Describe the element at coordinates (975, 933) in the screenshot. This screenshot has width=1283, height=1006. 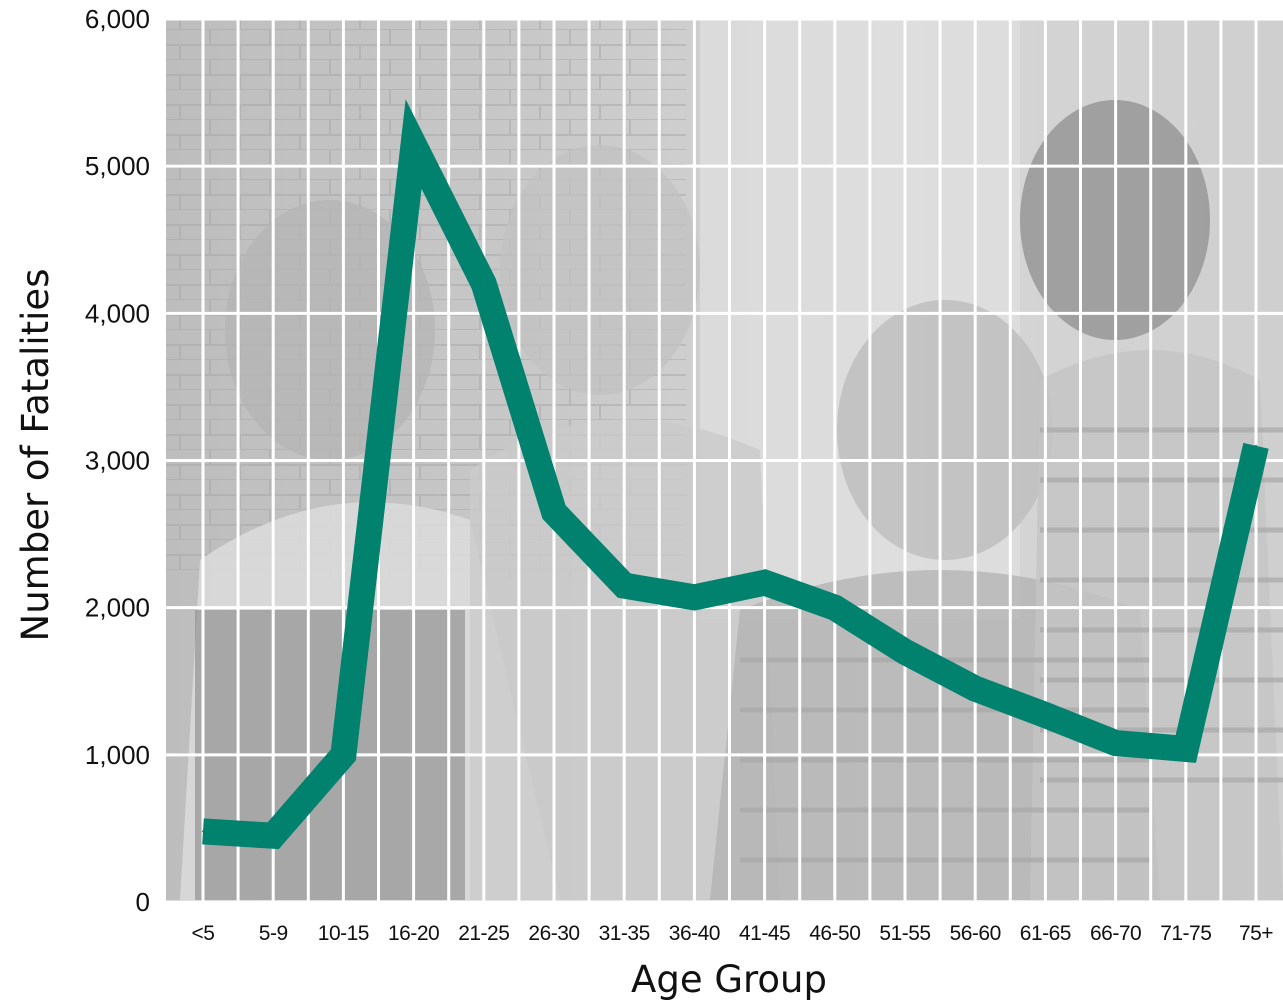
I see `x-tick-label: 56-60` at that location.